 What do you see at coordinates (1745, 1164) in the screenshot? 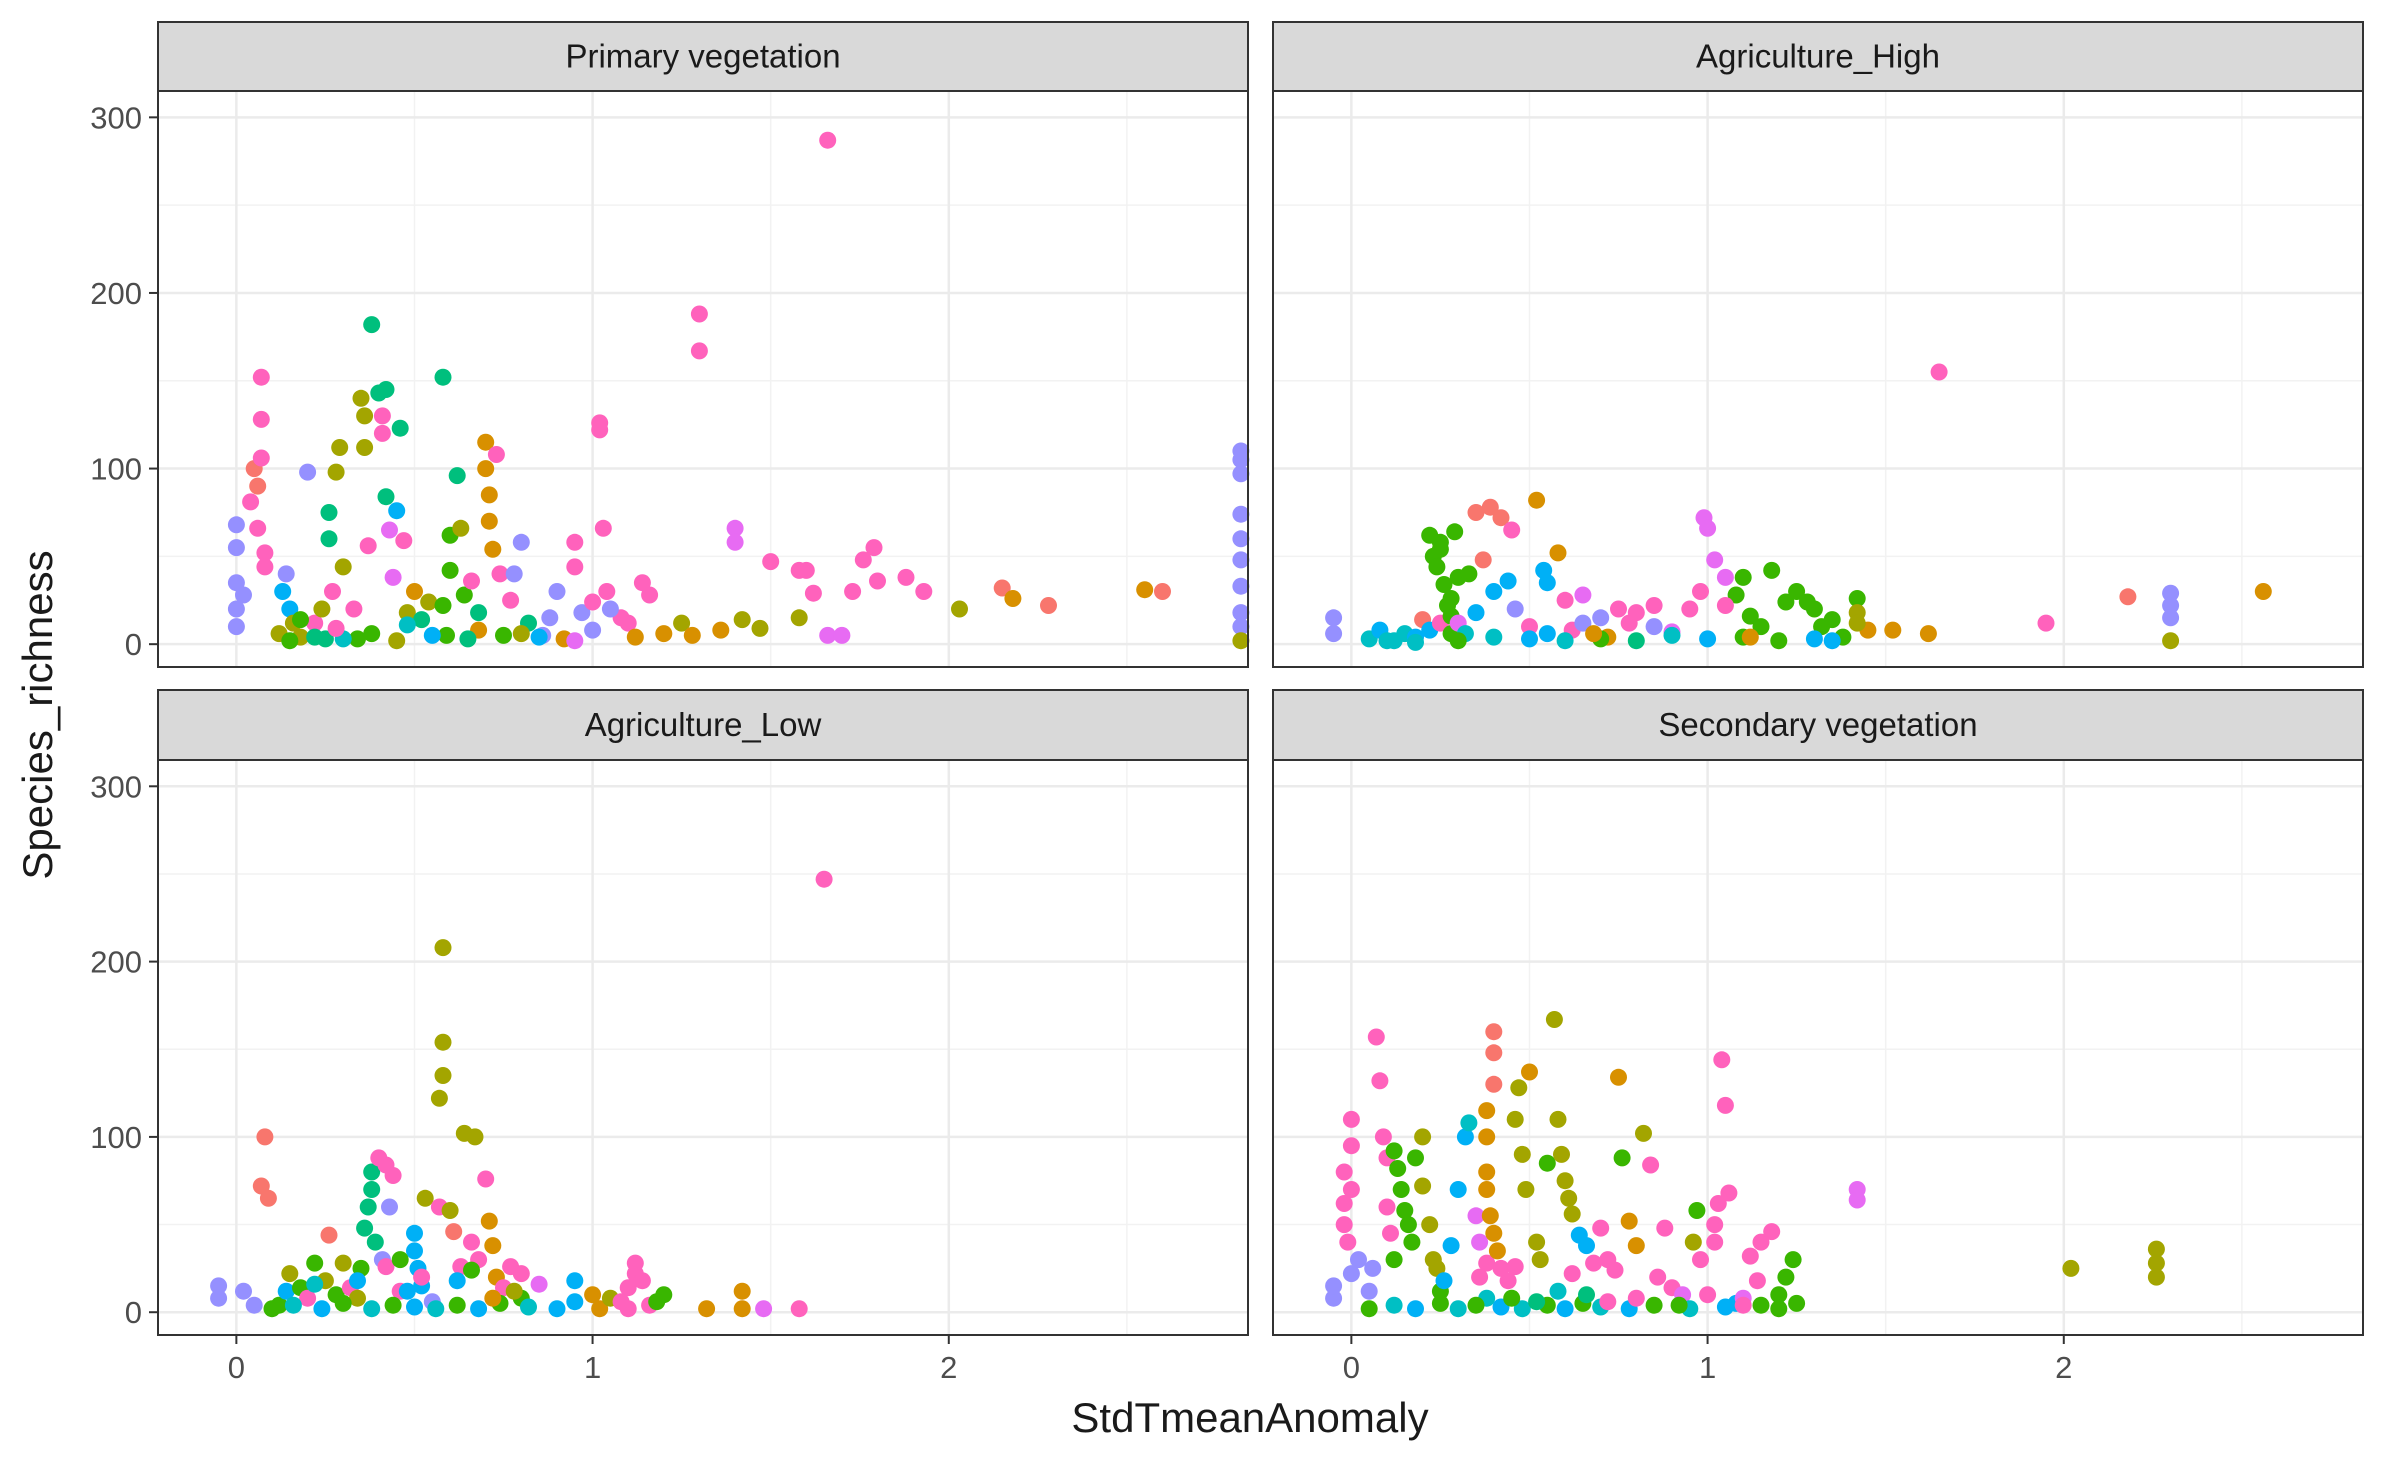
I see `data-points` at bounding box center [1745, 1164].